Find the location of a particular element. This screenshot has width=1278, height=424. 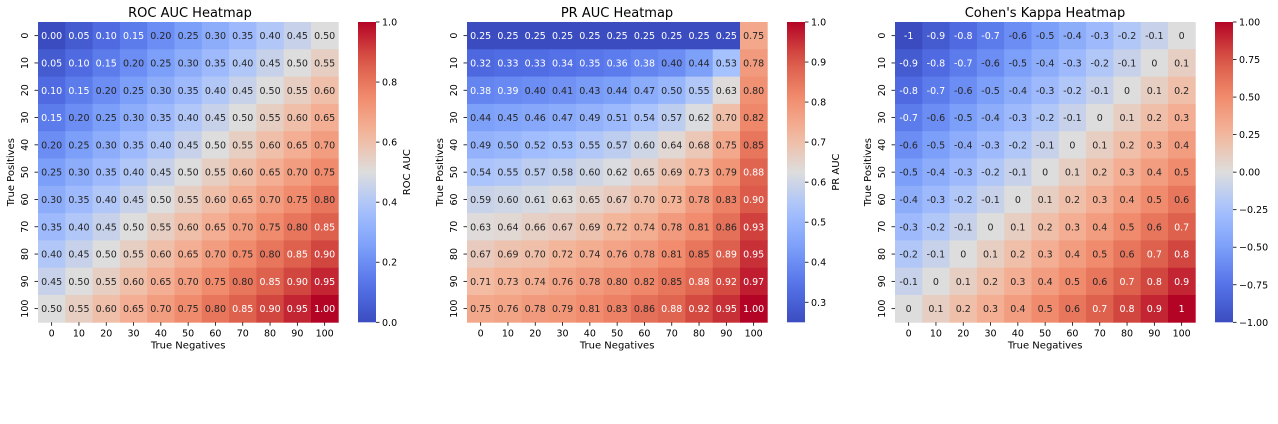

x-tick-label: 0 is located at coordinates (909, 333).